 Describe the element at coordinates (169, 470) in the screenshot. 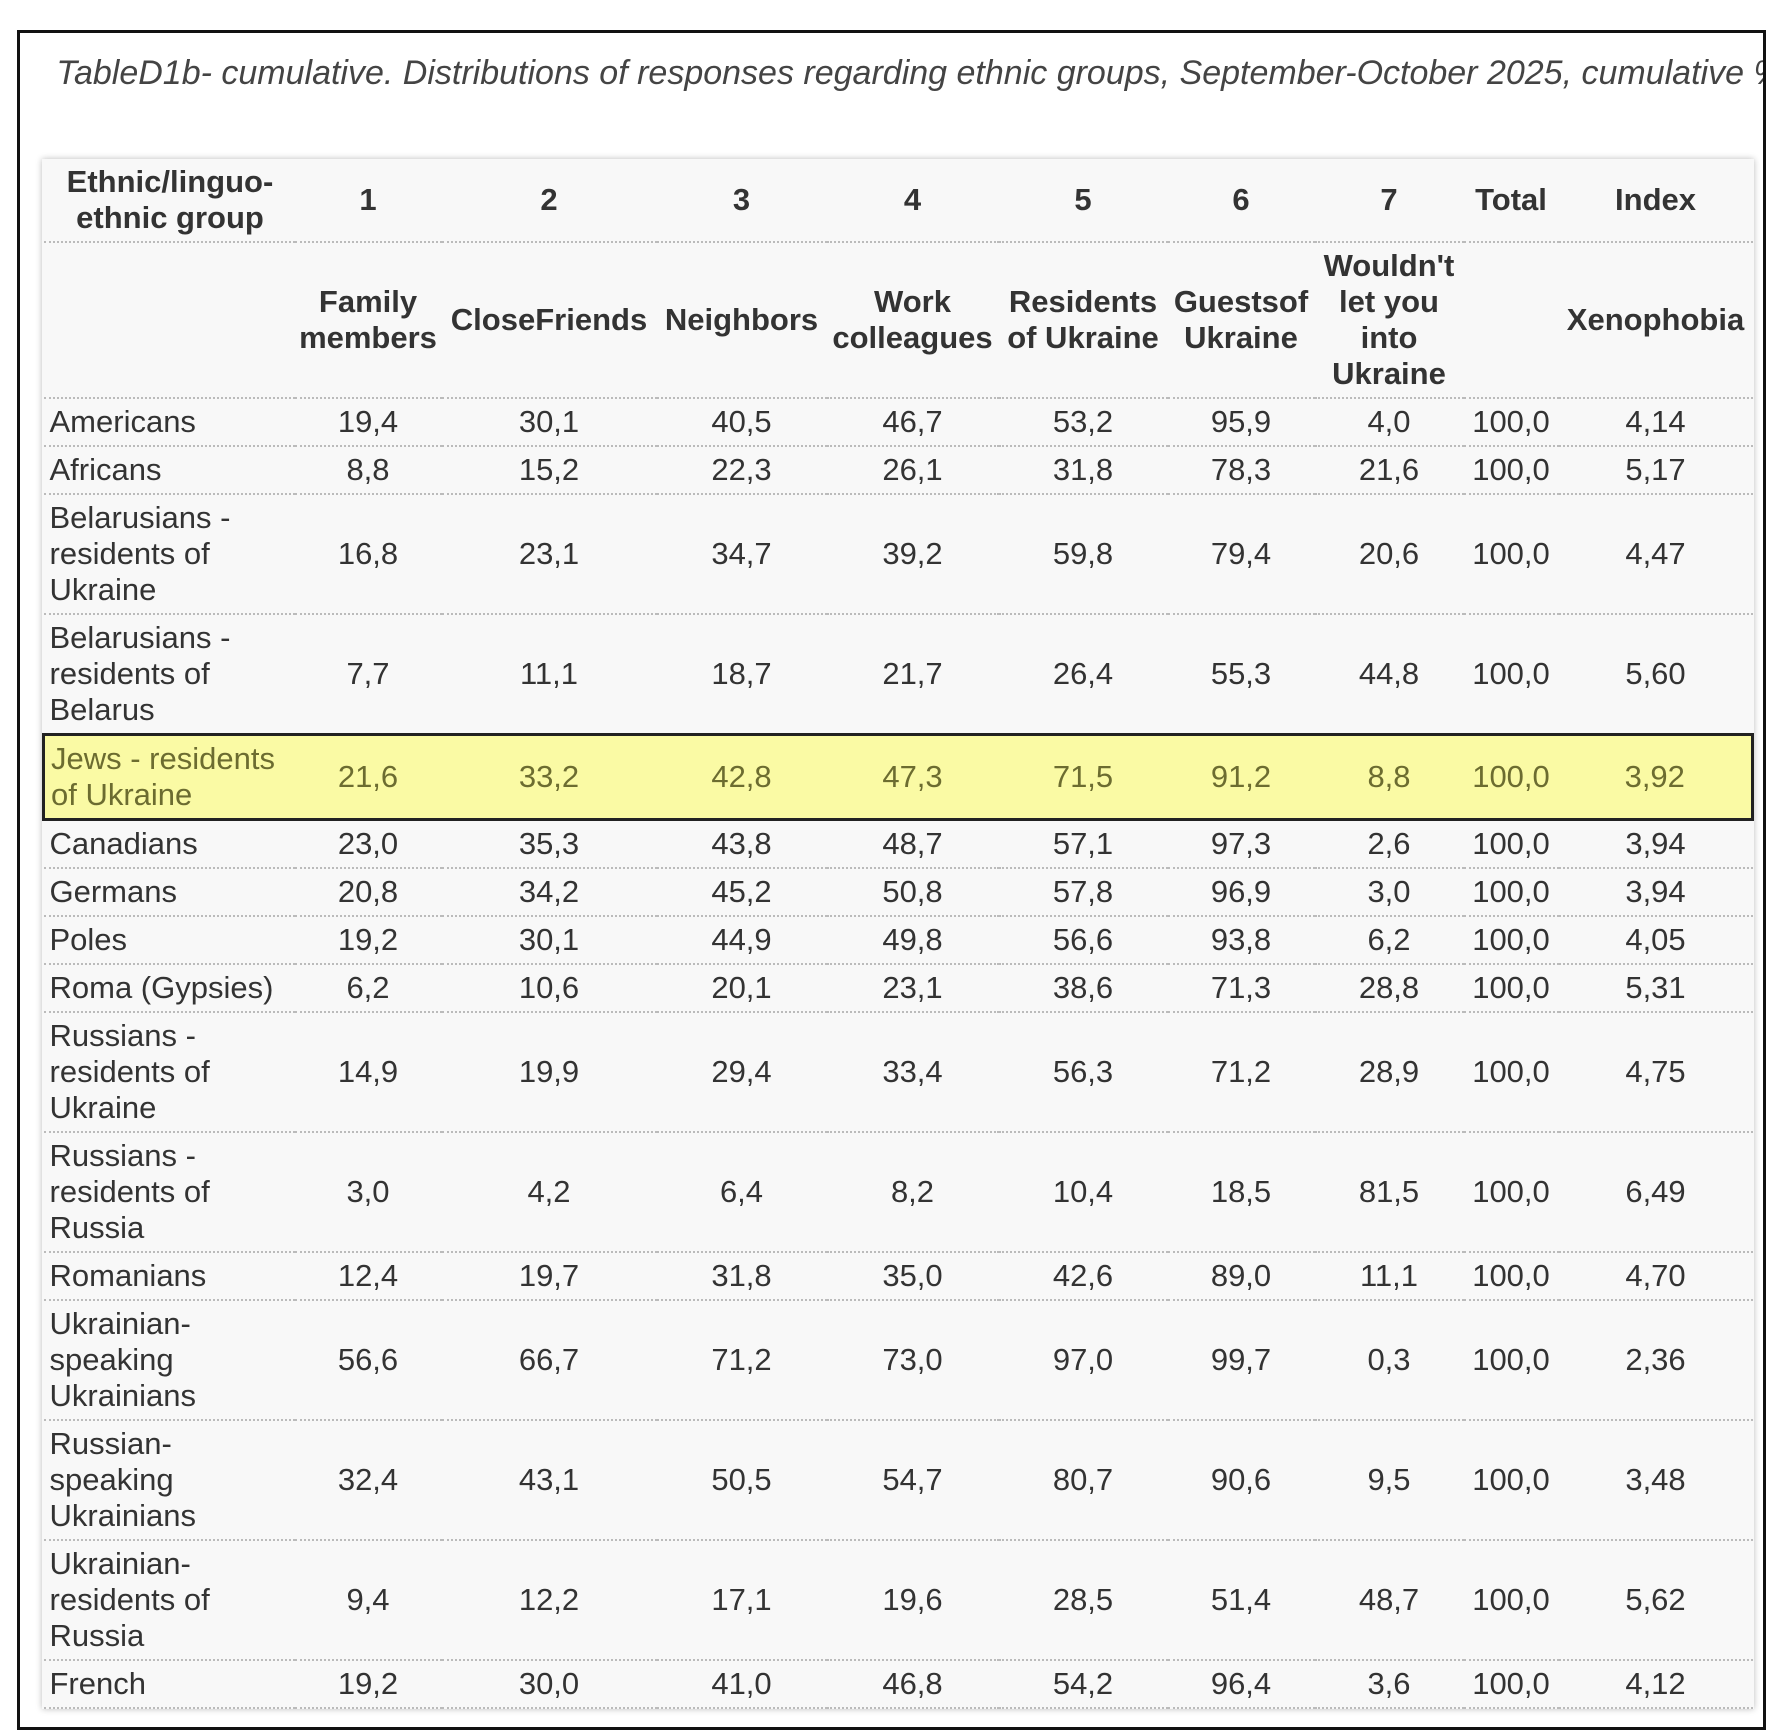

I see `row-label: Africans` at that location.